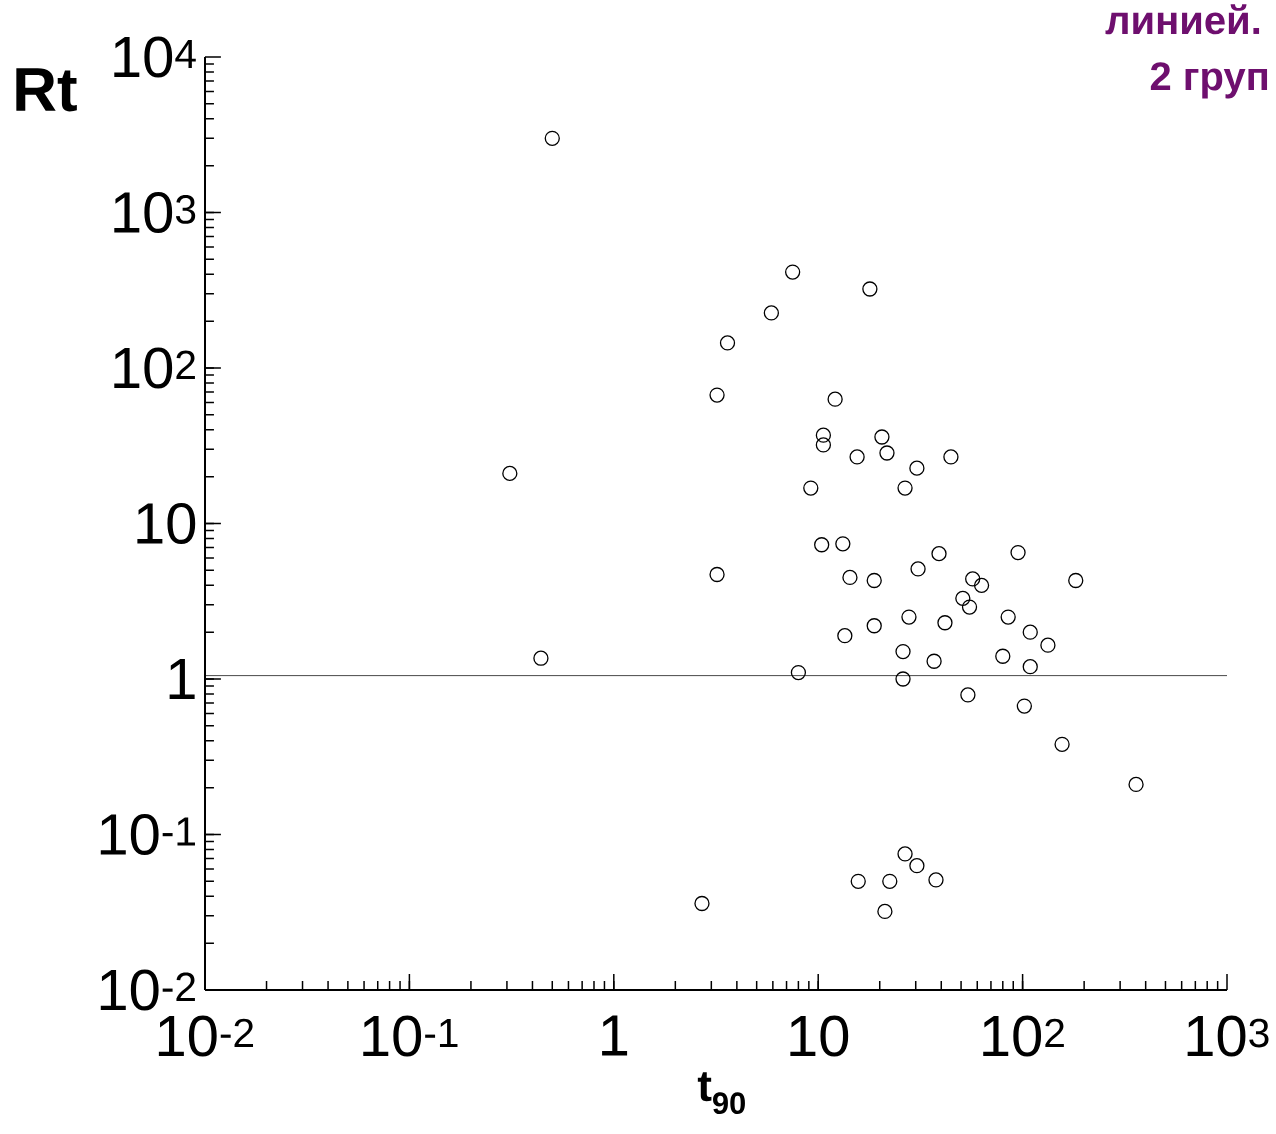  I want to click on text: t$_{90}$, so click(721, 1093).